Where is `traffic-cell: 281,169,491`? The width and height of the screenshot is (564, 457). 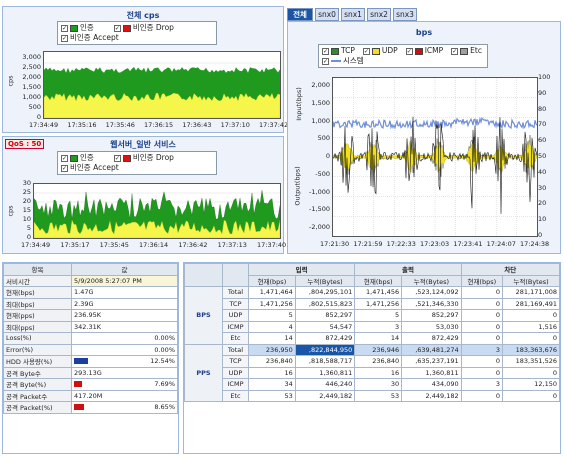
traffic-cell: 281,169,491 is located at coordinates (531, 303).